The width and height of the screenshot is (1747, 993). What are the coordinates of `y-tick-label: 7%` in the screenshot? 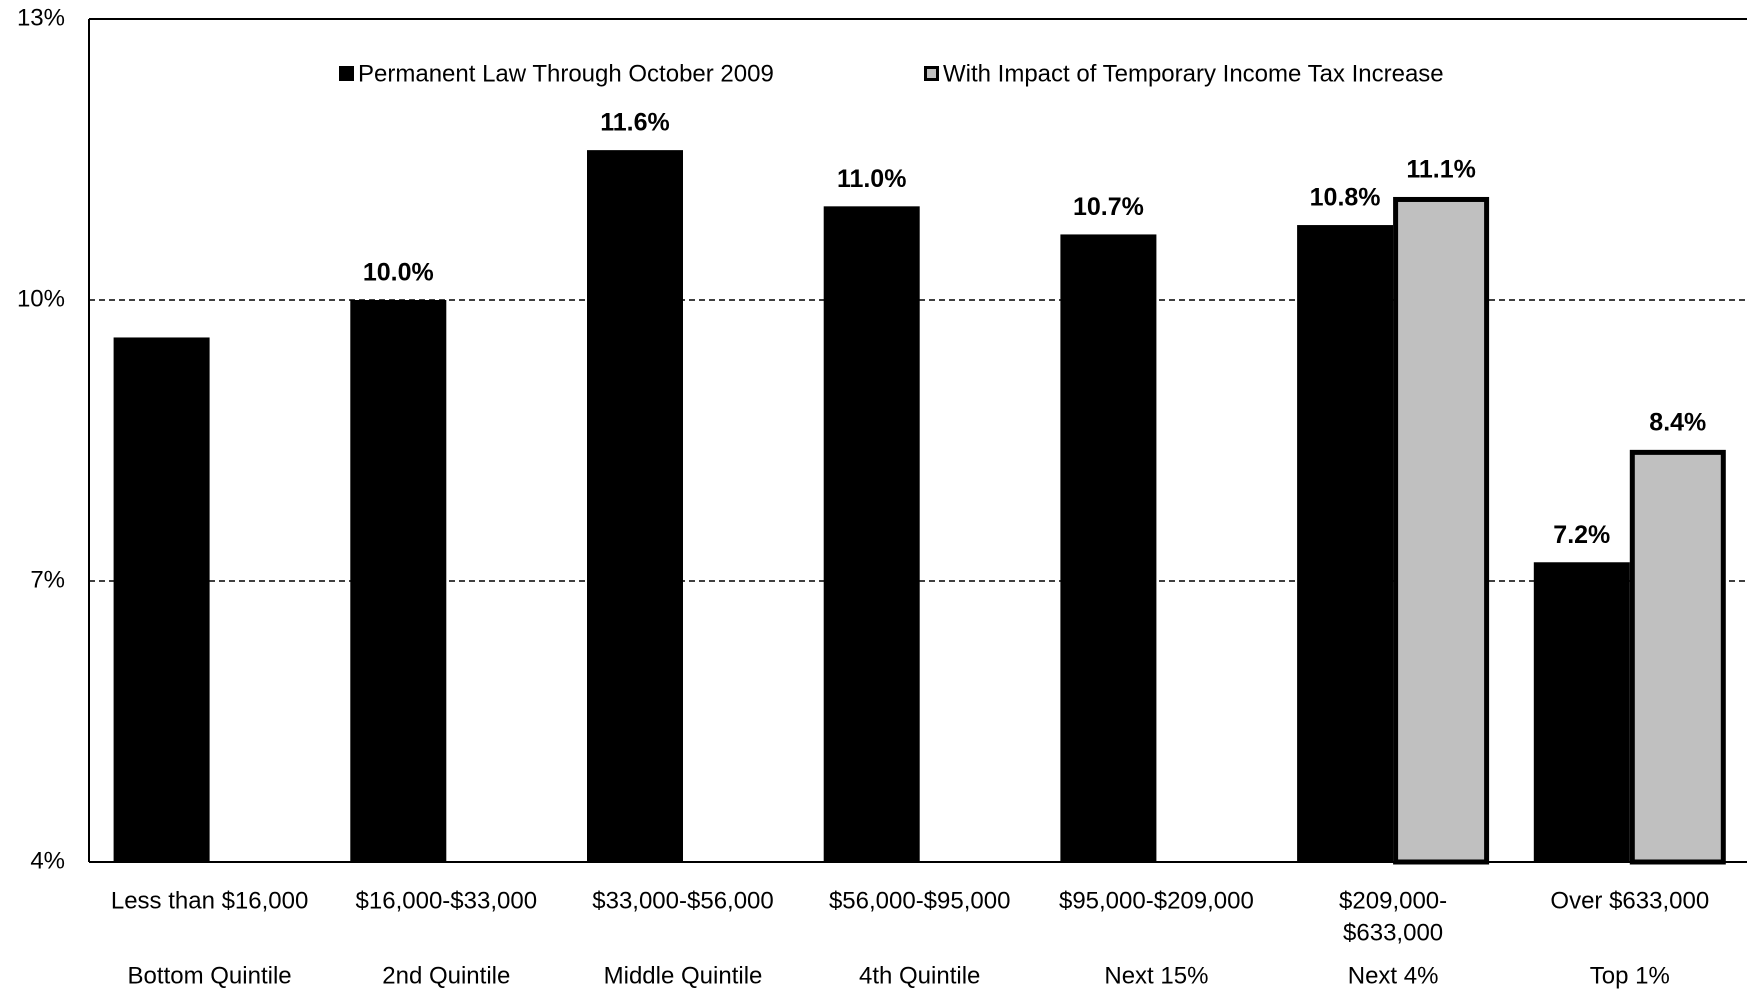 It's located at (47, 579).